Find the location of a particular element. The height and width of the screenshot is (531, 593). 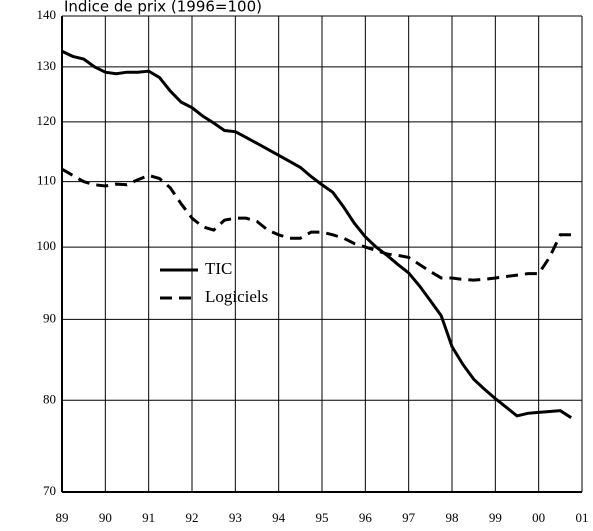

x-tick-label: 93 is located at coordinates (235, 517).